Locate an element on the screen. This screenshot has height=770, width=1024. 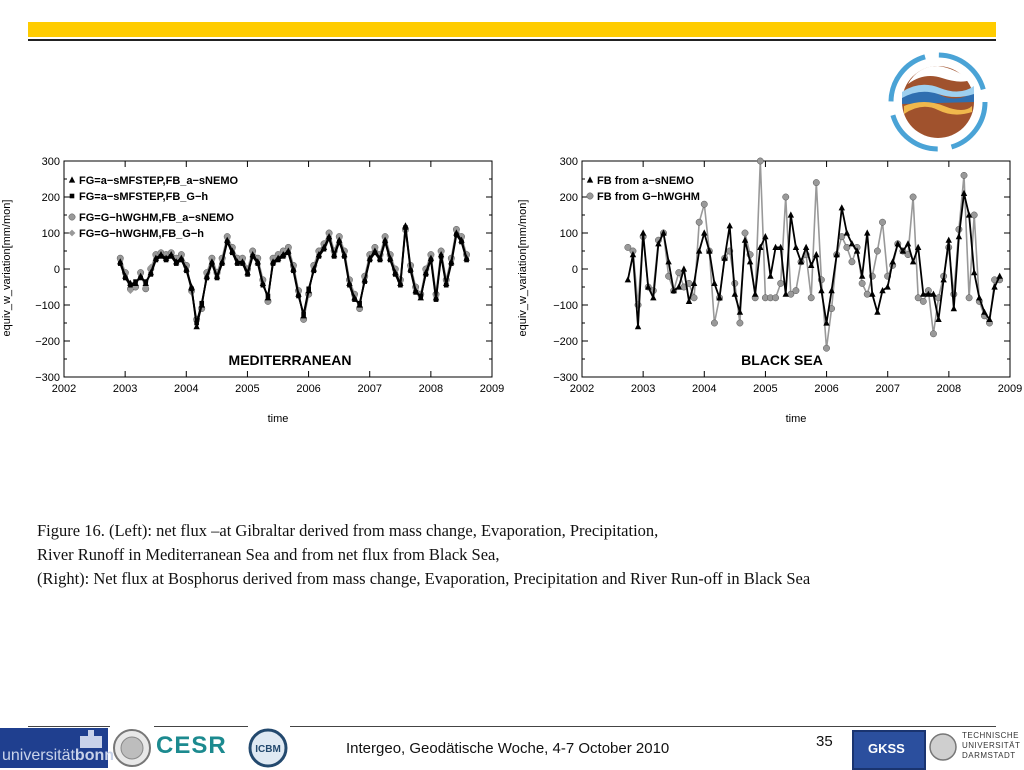
y-tick-label: −200 is located at coordinates (47, 342).